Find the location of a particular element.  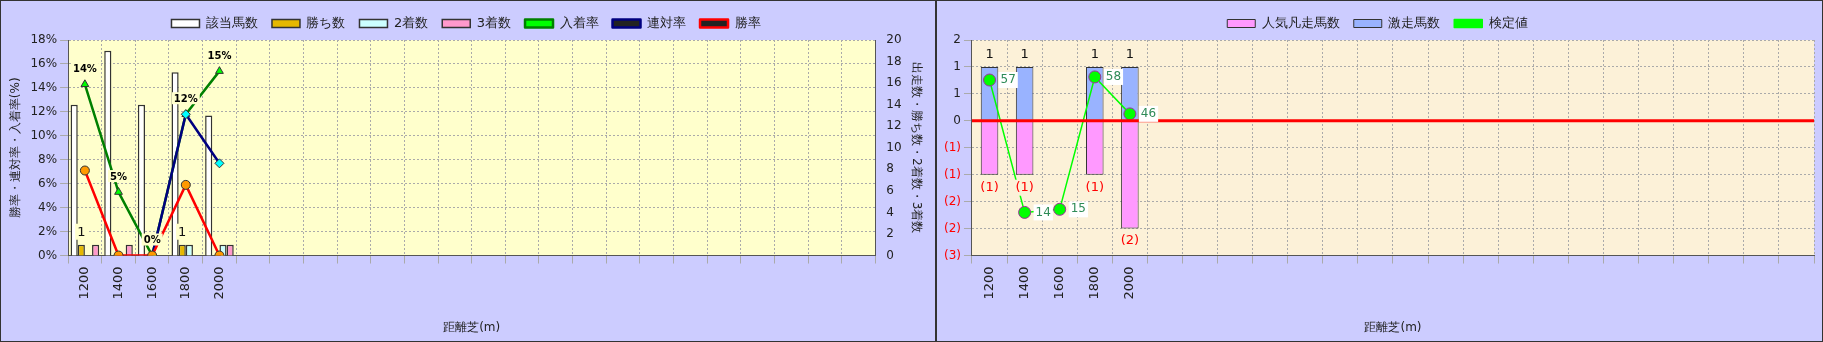

y2-tick-label: 20 is located at coordinates (894, 39).